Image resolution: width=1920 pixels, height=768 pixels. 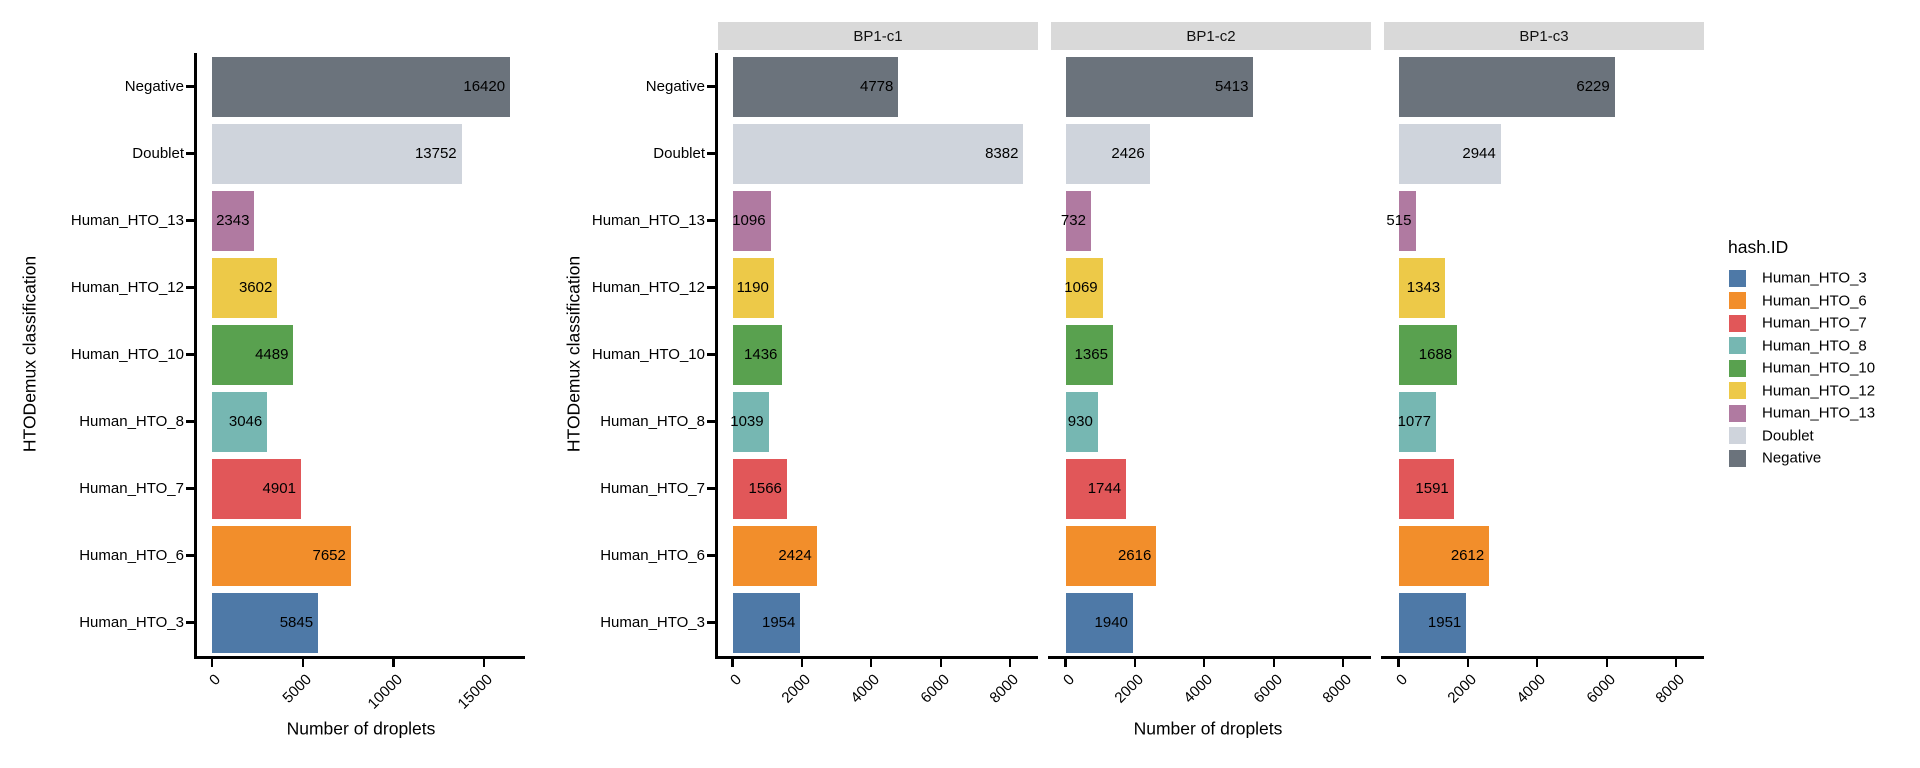 I want to click on bar-row-Human_HTO_8: 930, so click(x=1211, y=421).